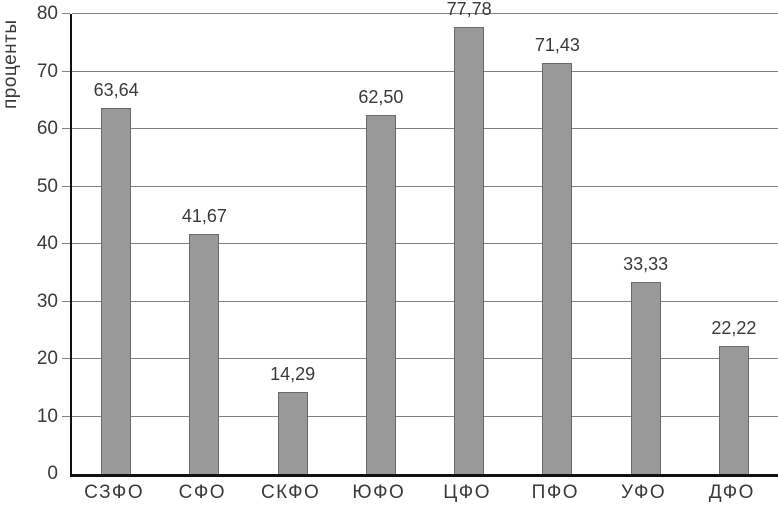  Describe the element at coordinates (47, 128) in the screenshot. I see `y-tick-label-60: 60` at that location.